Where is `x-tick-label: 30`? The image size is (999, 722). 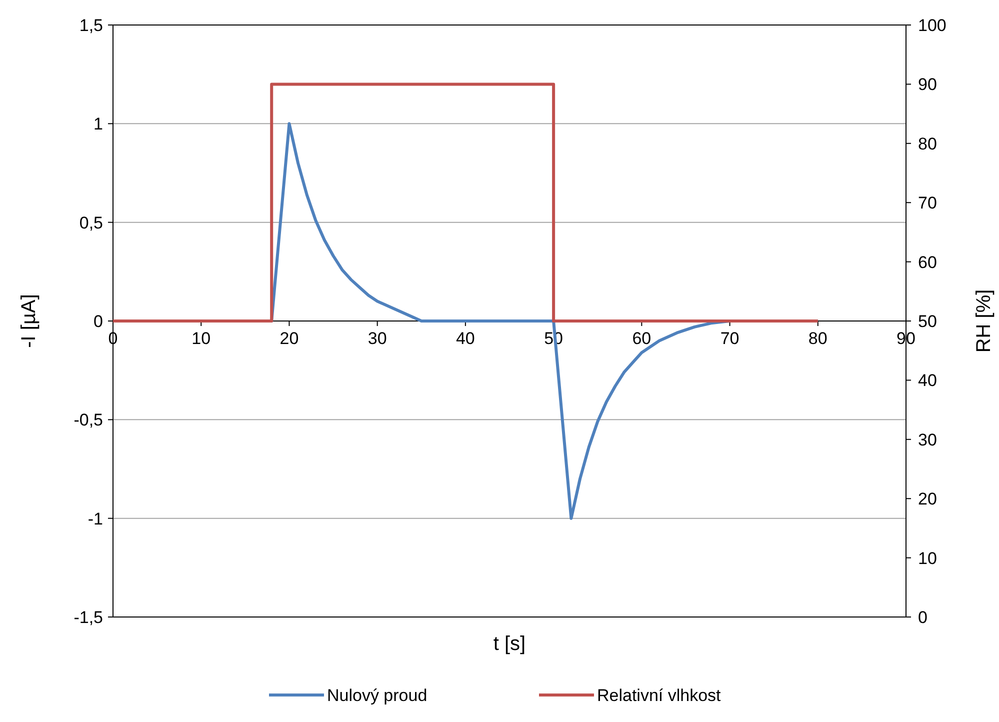
x-tick-label: 30 is located at coordinates (377, 338).